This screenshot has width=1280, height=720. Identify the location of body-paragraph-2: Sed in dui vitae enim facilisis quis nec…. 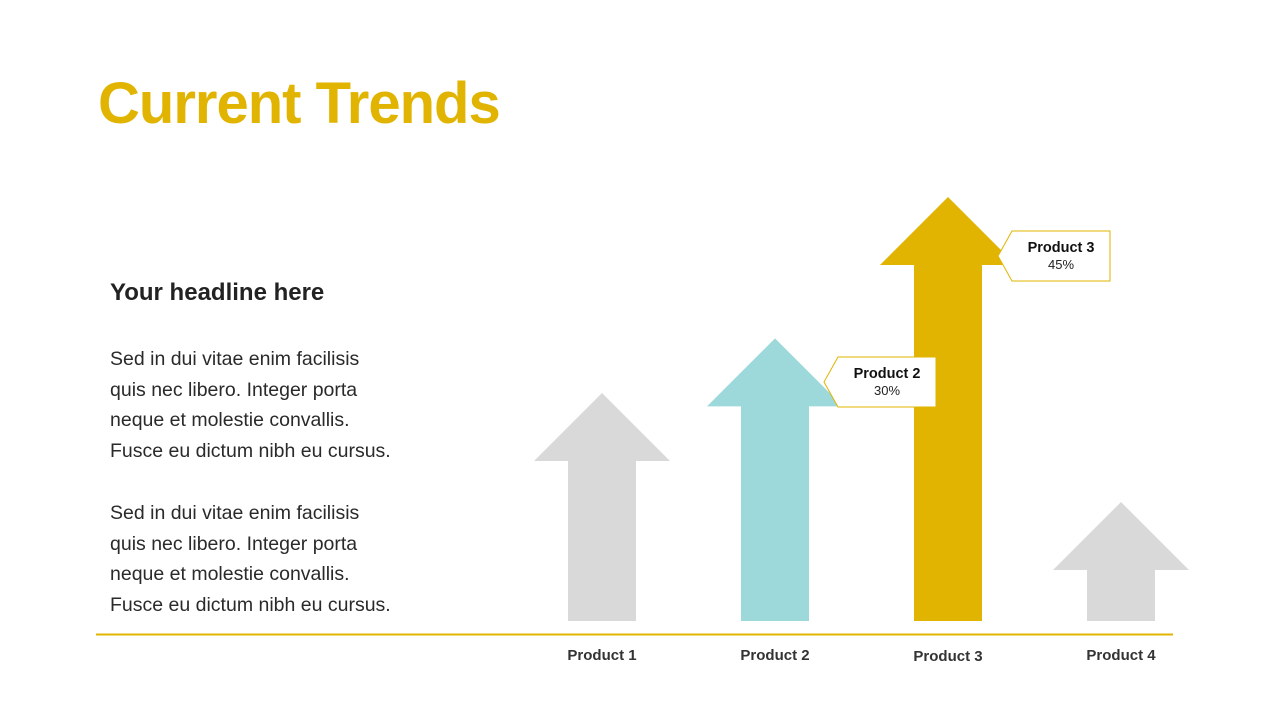
(280, 559).